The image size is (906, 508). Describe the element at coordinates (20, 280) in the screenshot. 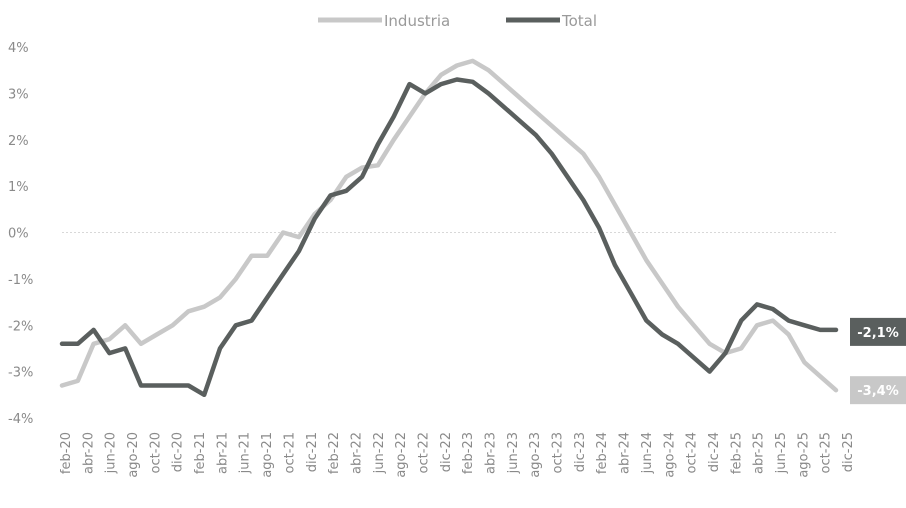

I see `y-tick-label: -1%` at that location.